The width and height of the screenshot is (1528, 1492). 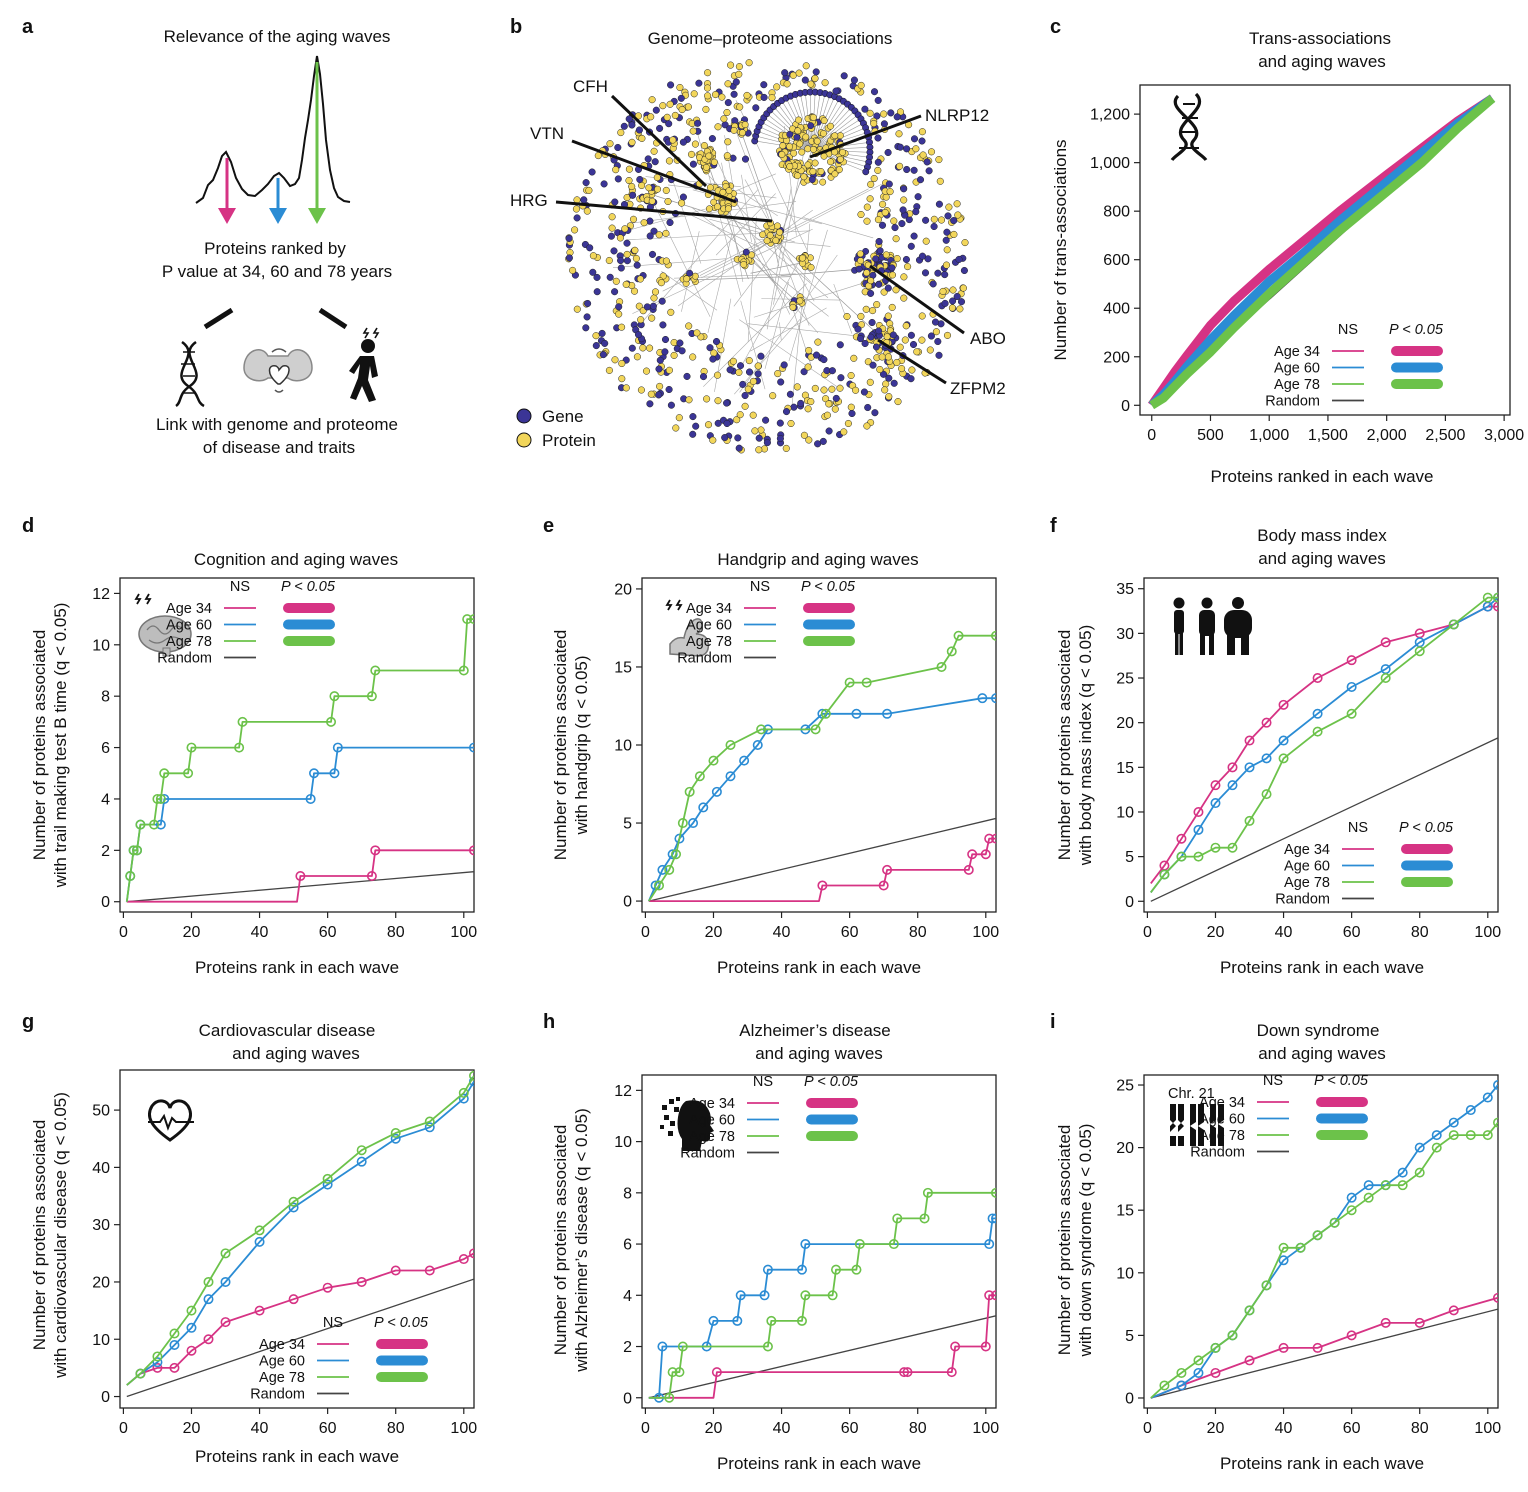 I want to click on y-tick-label: 12, so click(x=101, y=594).